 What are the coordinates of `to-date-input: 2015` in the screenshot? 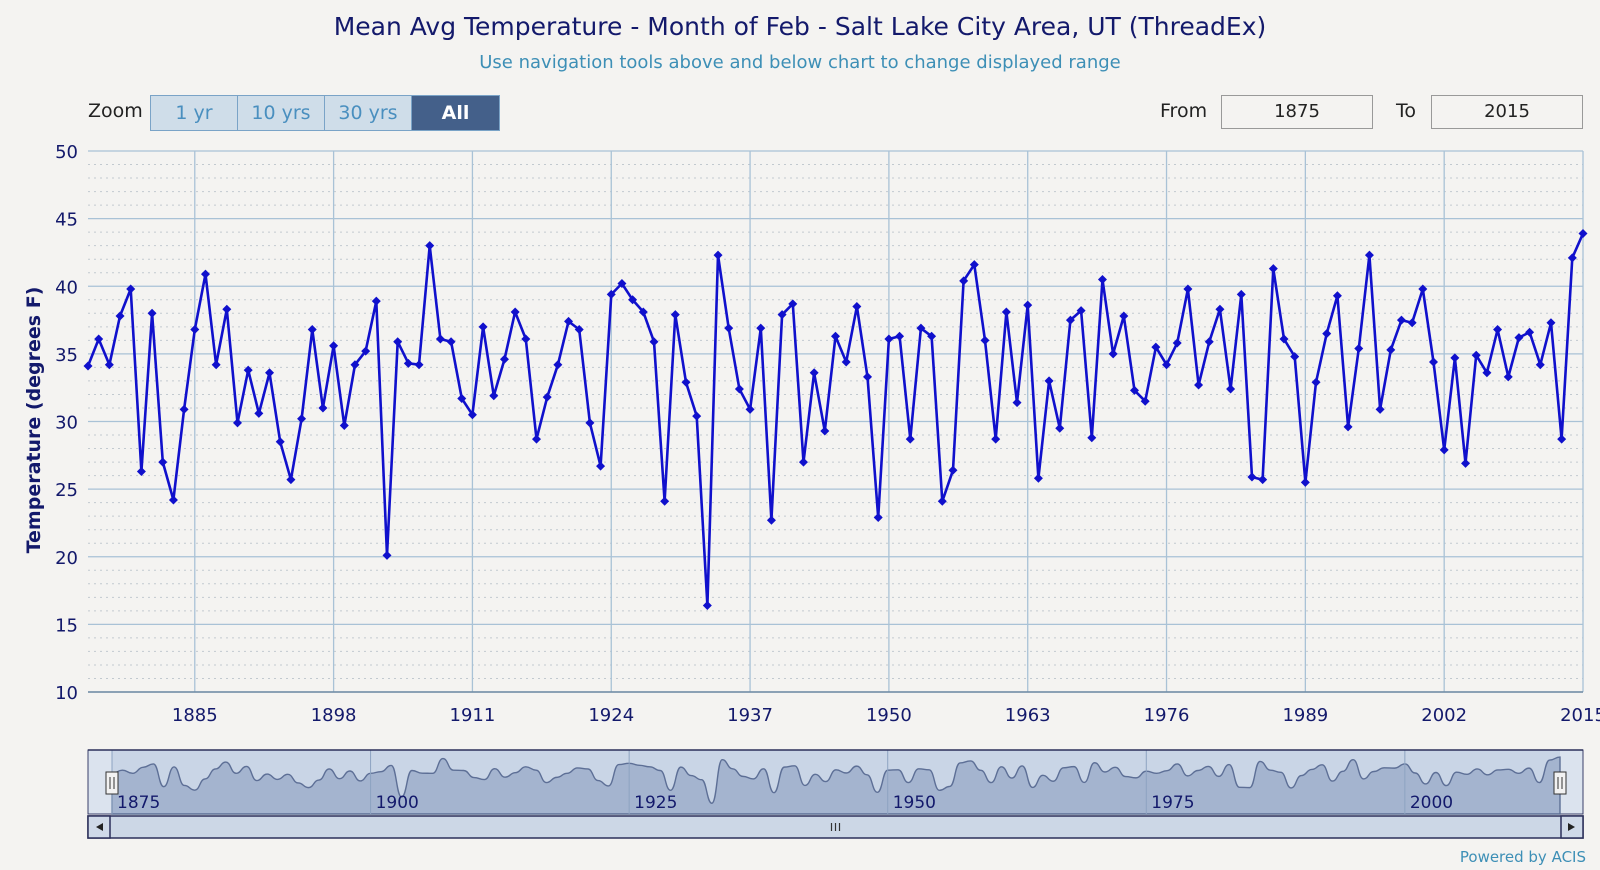 It's located at (1507, 112).